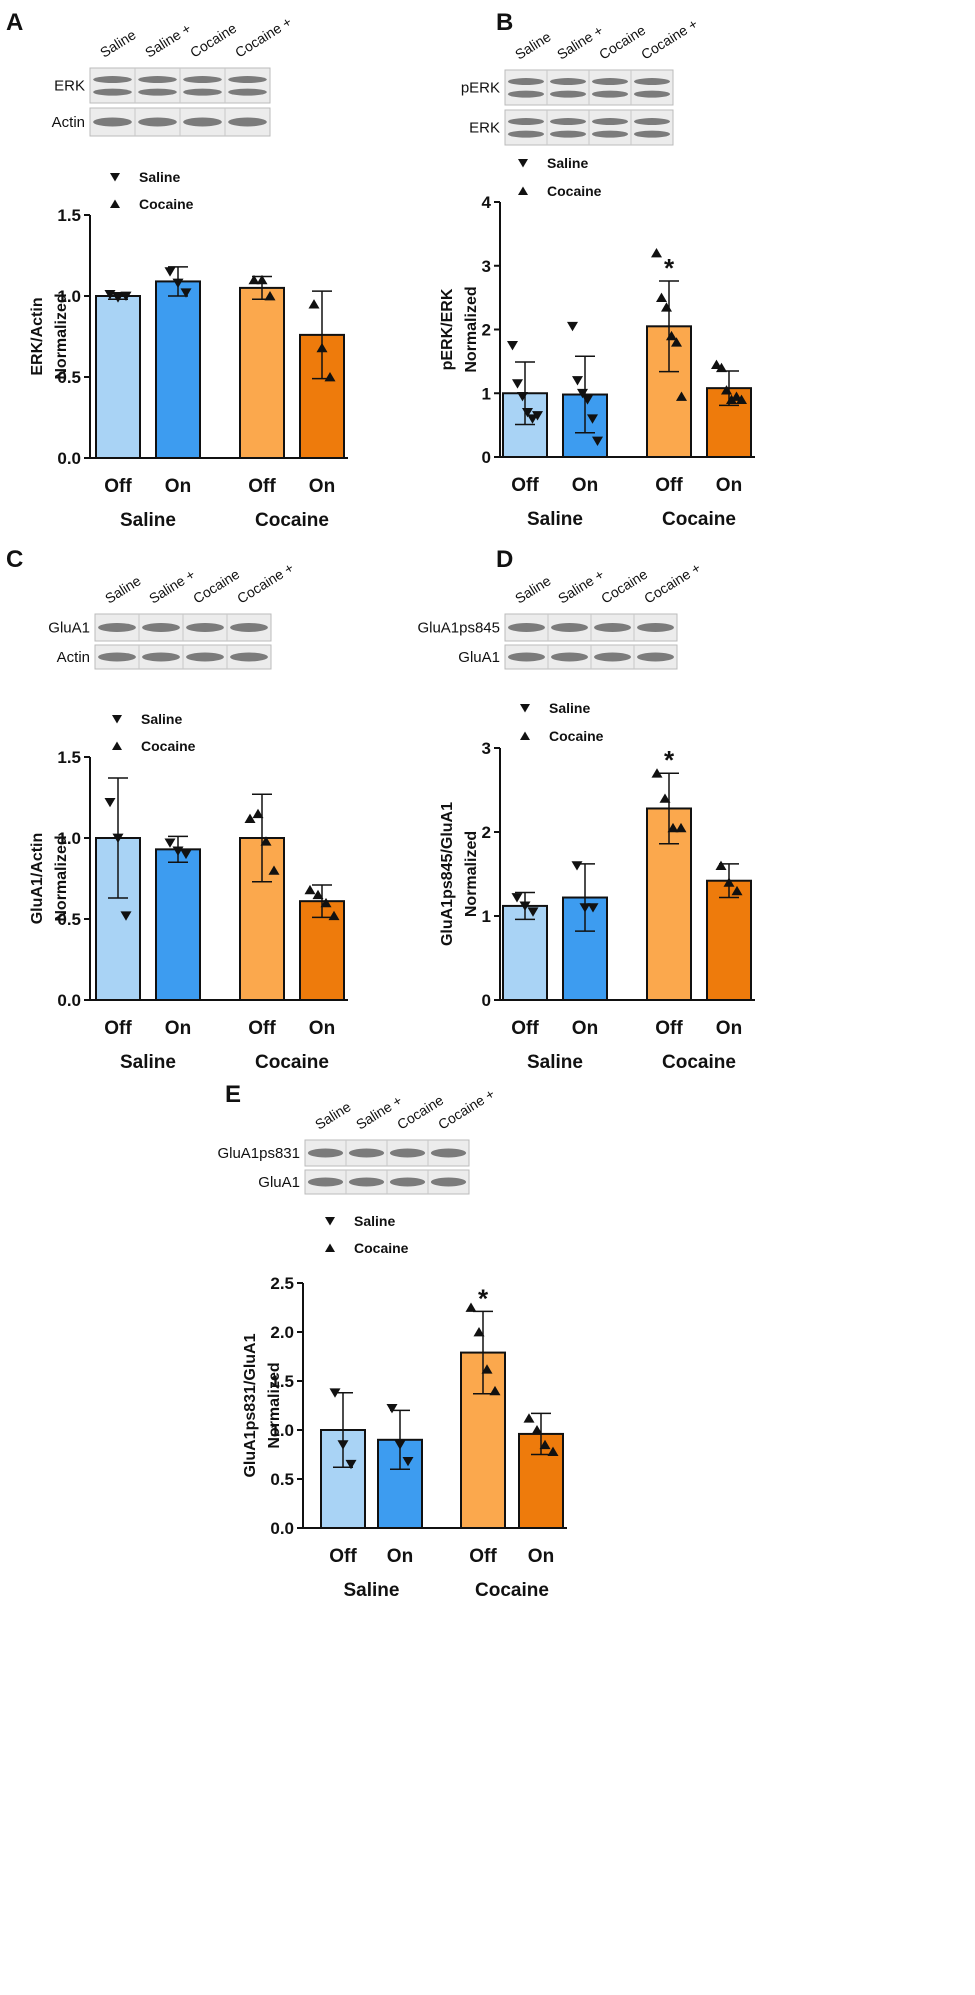  Describe the element at coordinates (487, 202) in the screenshot. I see `y-tick-label: 4` at that location.